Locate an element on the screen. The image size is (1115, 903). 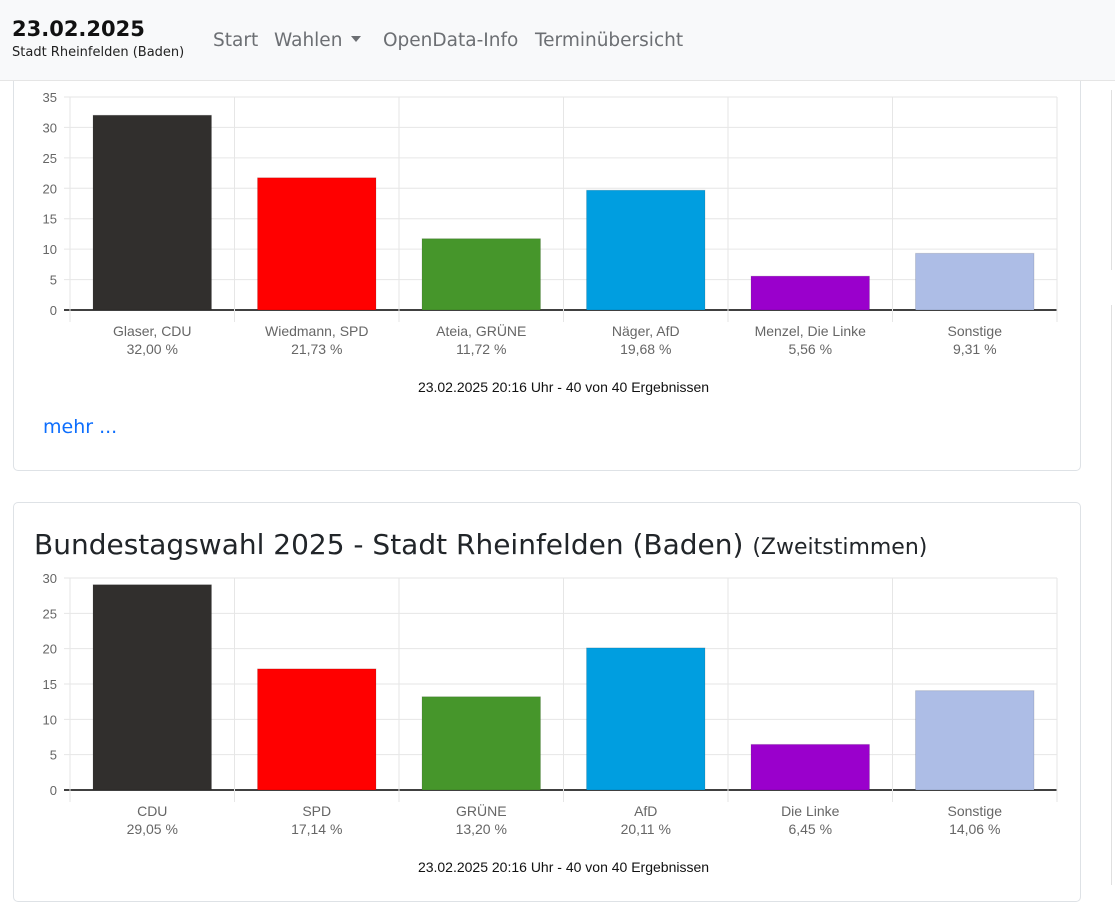
brand: 23.02.2025 Stadt Rheinfelden (Baden) is located at coordinates (98, 38).